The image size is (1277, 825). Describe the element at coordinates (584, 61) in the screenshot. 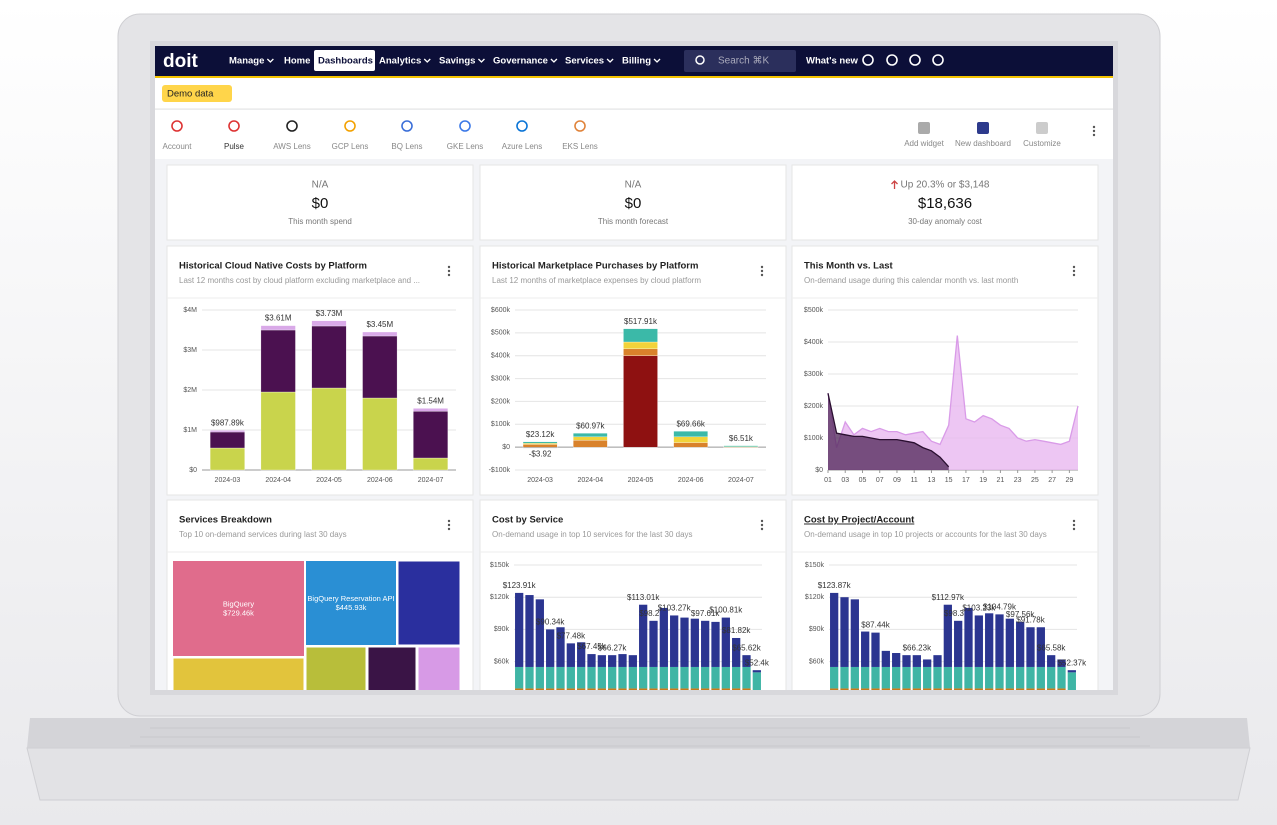

I see `nav-item: Services` at that location.